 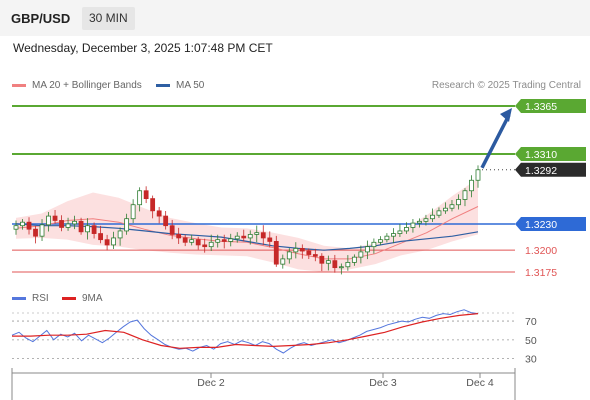 What do you see at coordinates (541, 251) in the screenshot?
I see `level-tag-text-1.3200: 1.3200` at bounding box center [541, 251].